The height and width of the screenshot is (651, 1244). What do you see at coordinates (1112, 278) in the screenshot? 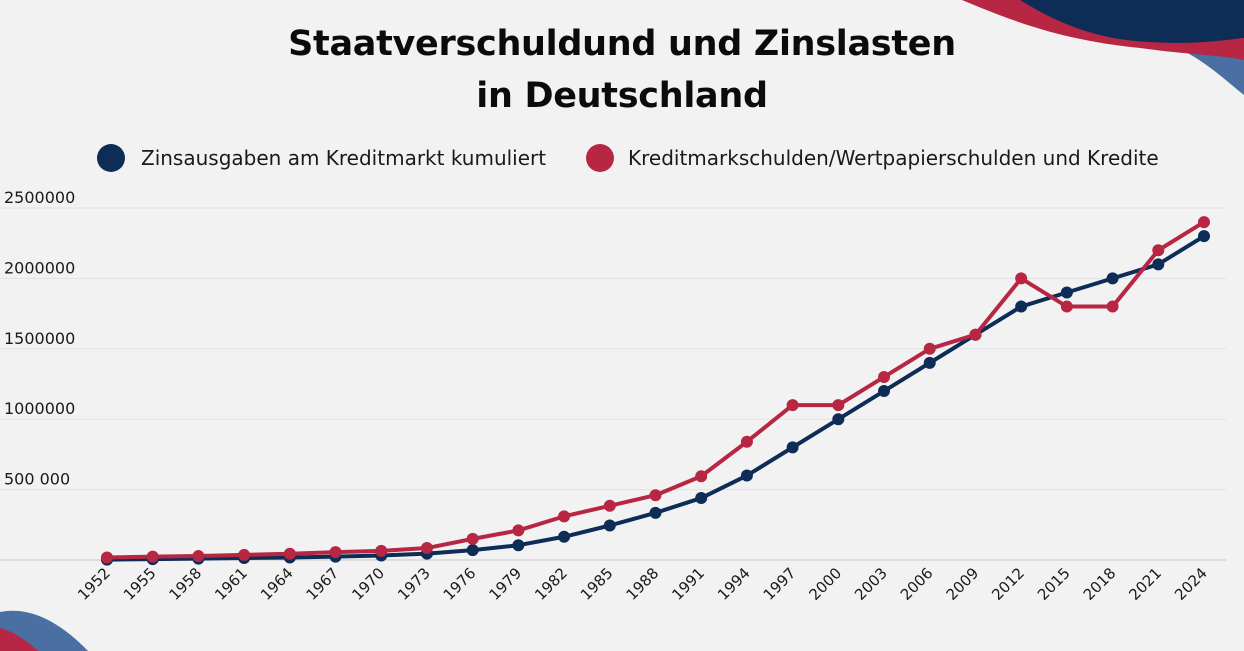
I see `data-point-s0-2018` at bounding box center [1112, 278].